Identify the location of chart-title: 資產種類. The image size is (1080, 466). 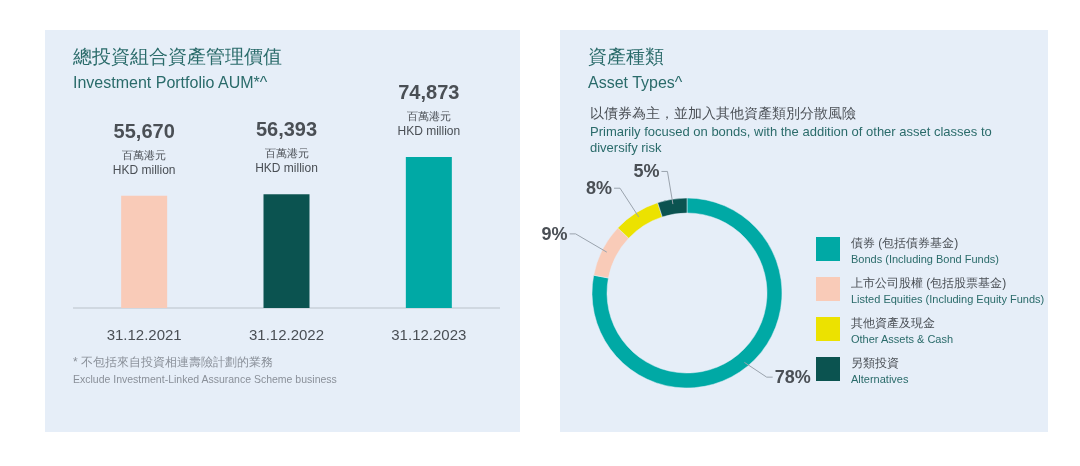
(626, 56).